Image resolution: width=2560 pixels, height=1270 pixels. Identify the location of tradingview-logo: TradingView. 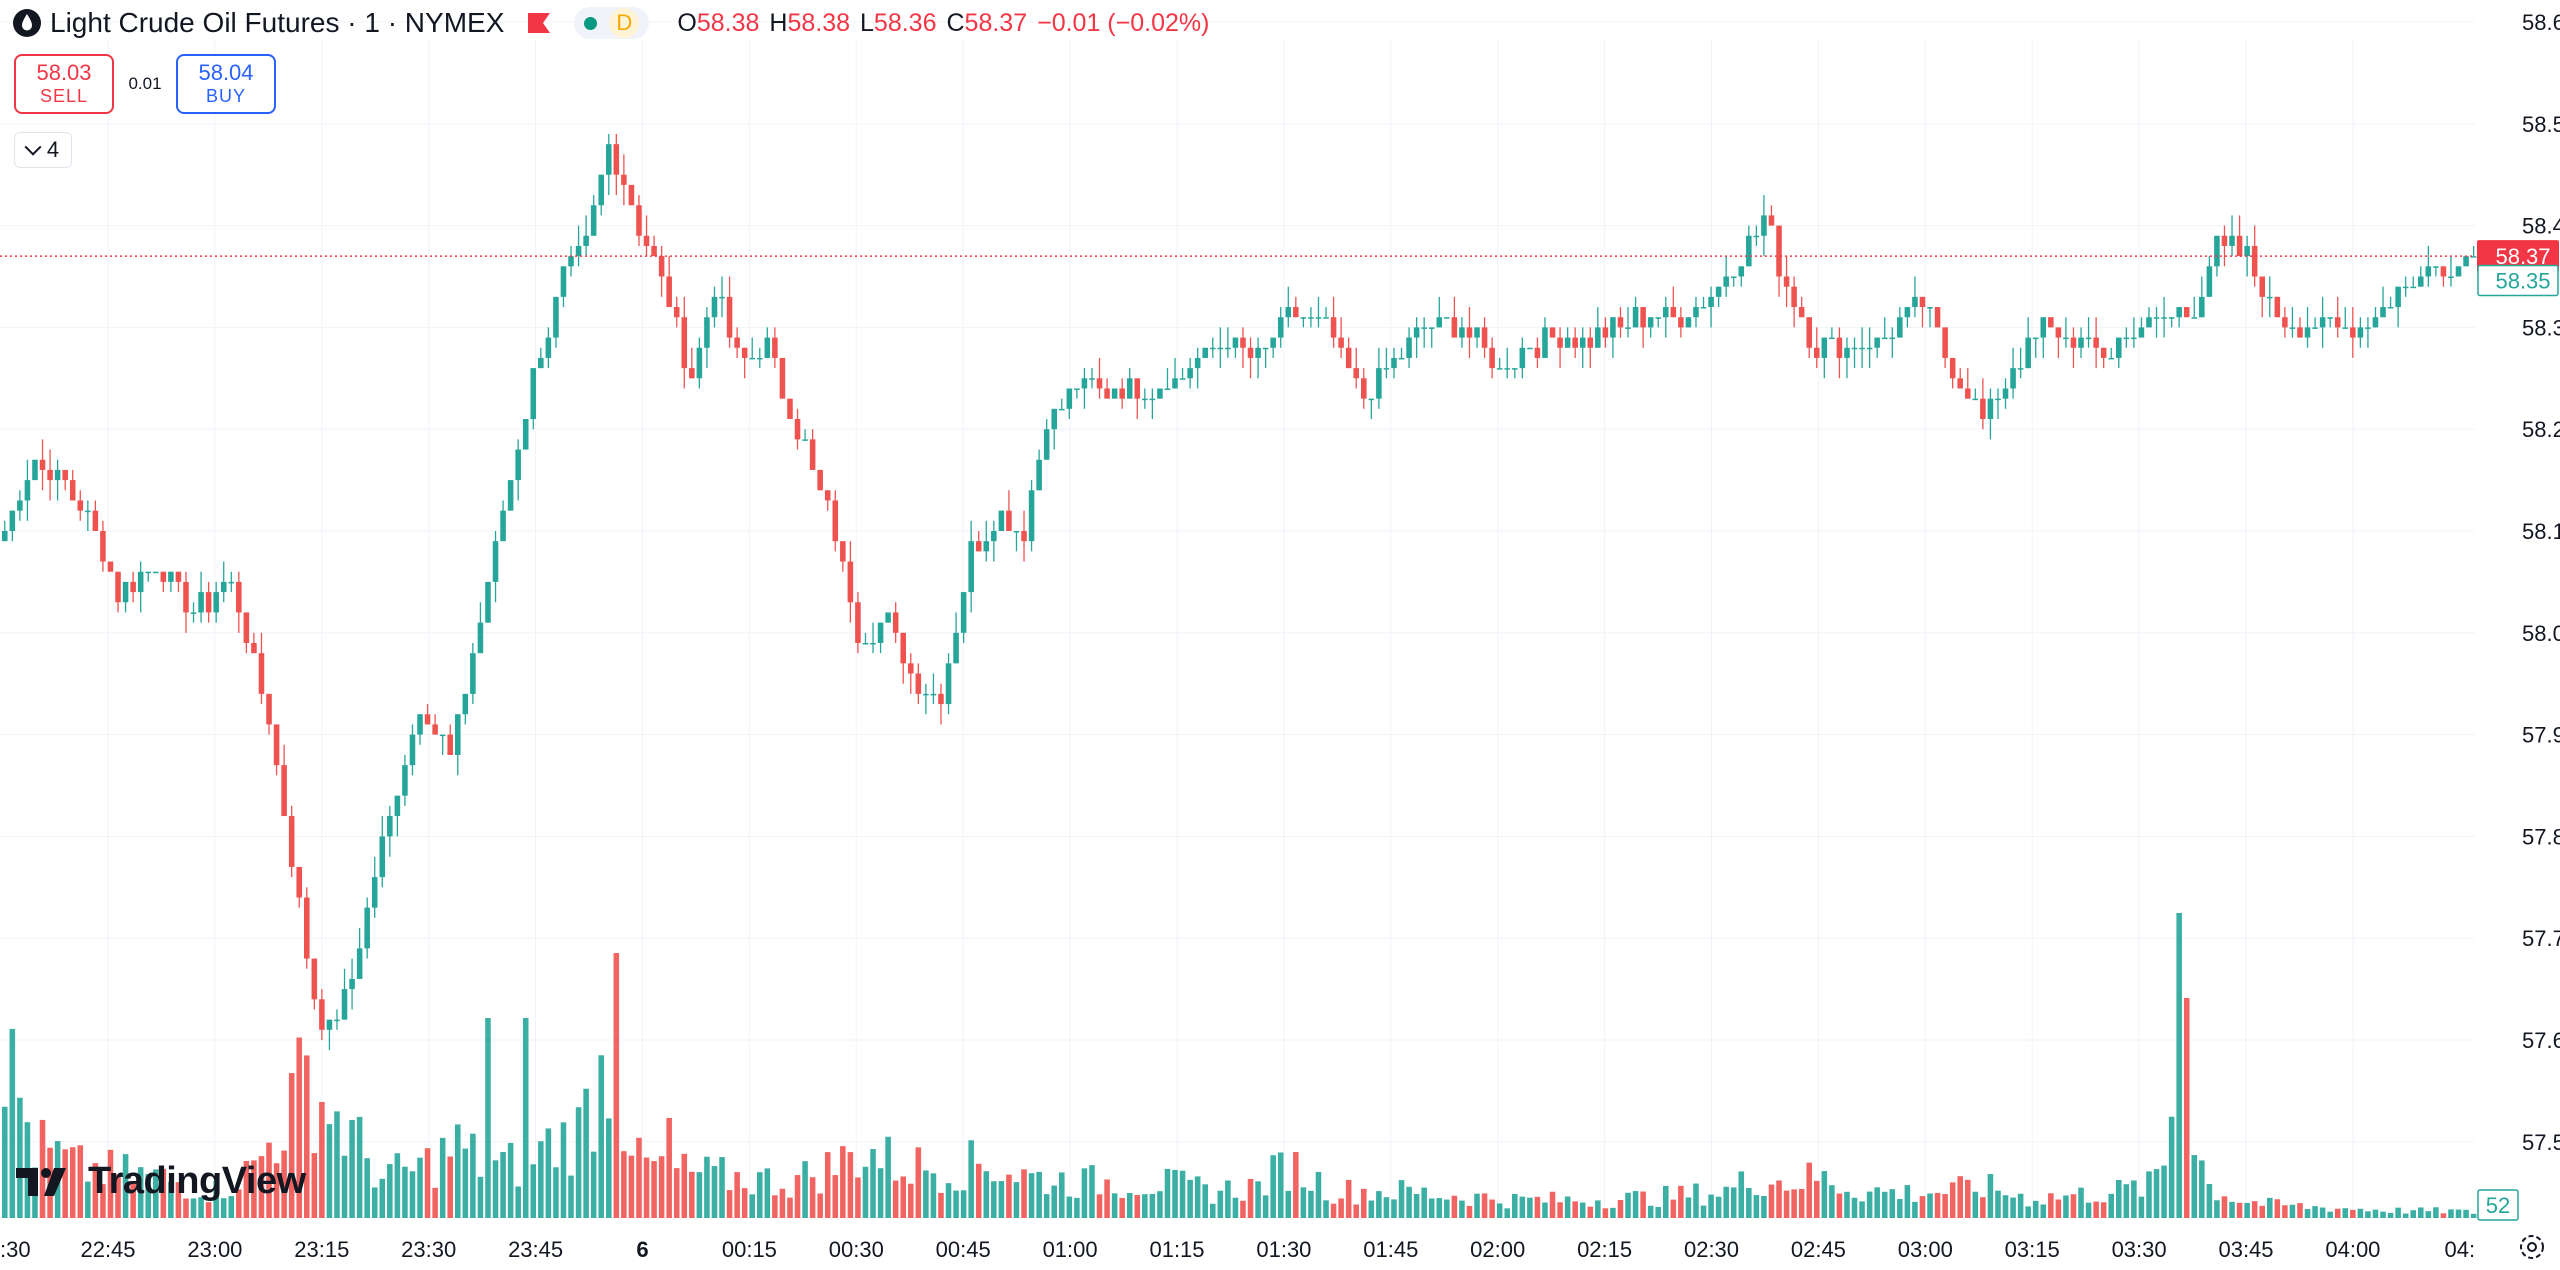
(161, 1181).